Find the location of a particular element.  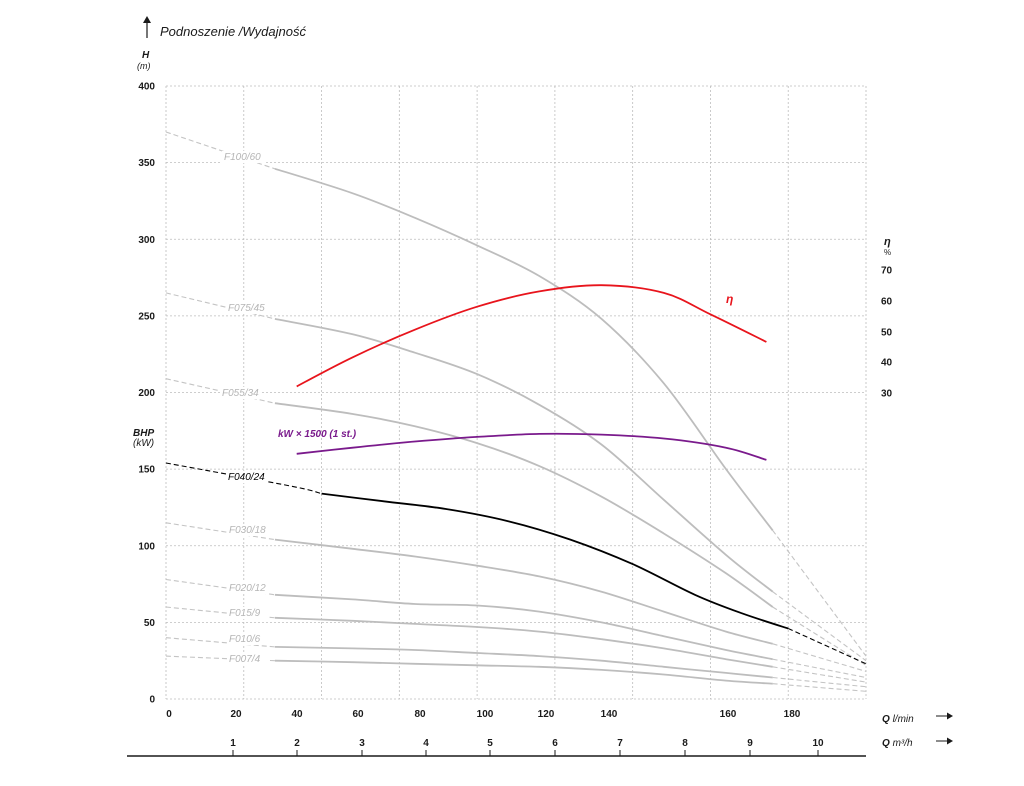

curve-label: F075/45 is located at coordinates (246, 308).